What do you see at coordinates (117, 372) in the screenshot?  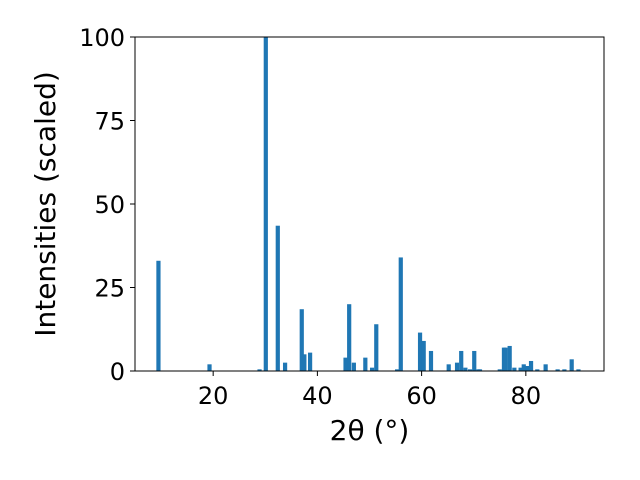 I see `y-tick-label: 0` at bounding box center [117, 372].